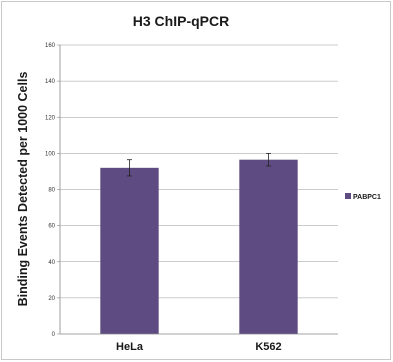 Image resolution: width=393 pixels, height=362 pixels. I want to click on y-tick-label: 140, so click(50, 82).